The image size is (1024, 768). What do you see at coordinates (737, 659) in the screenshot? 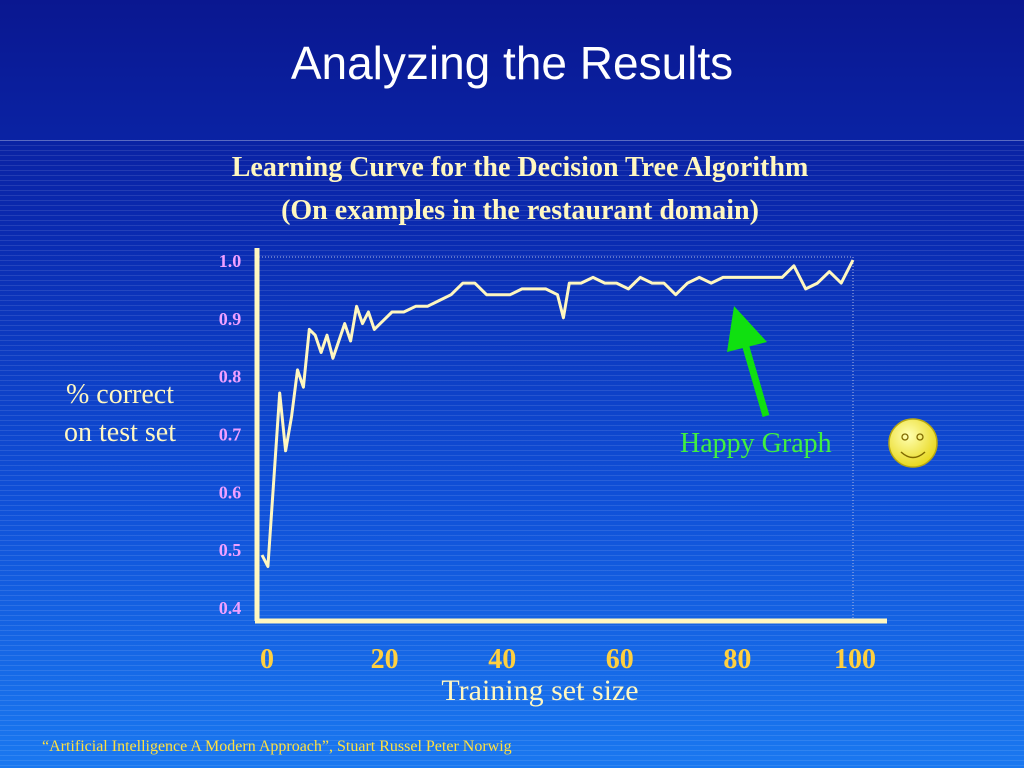
I see `x-tick-label: 80` at bounding box center [737, 659].